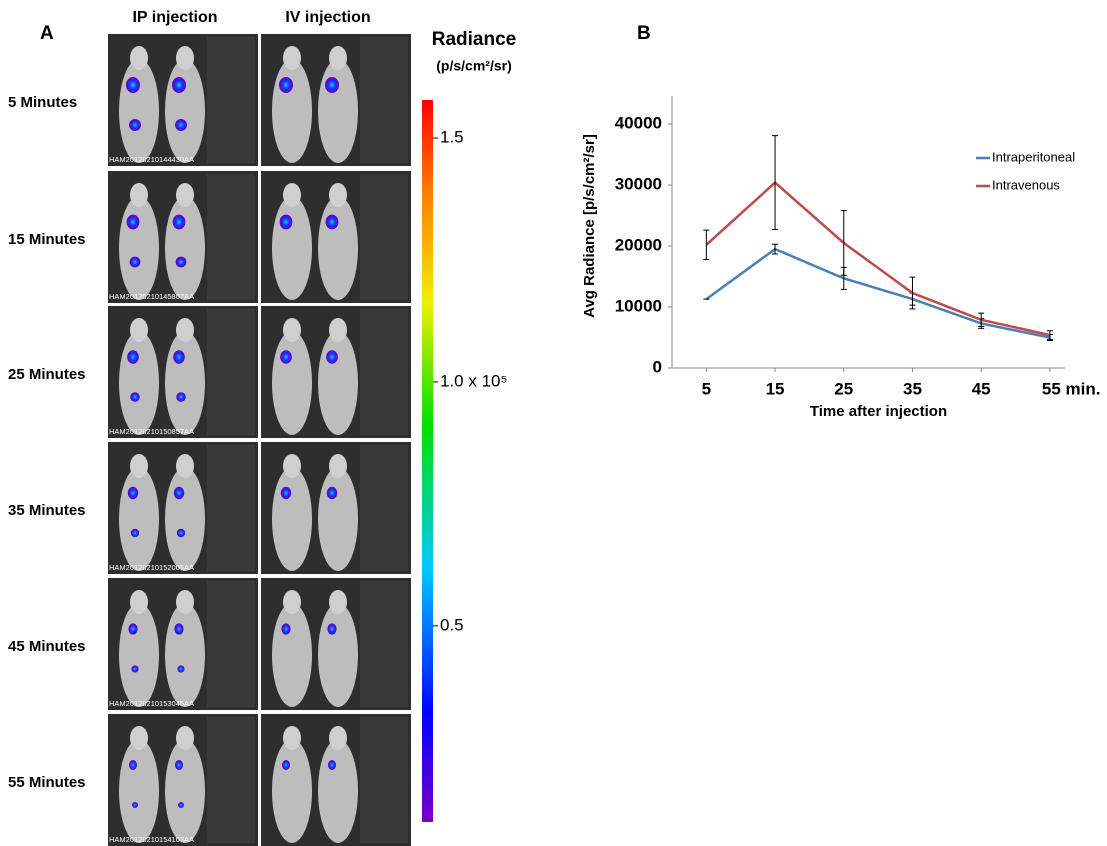 The height and width of the screenshot is (846, 1107). What do you see at coordinates (47, 33) in the screenshot?
I see `panel-label: A` at bounding box center [47, 33].